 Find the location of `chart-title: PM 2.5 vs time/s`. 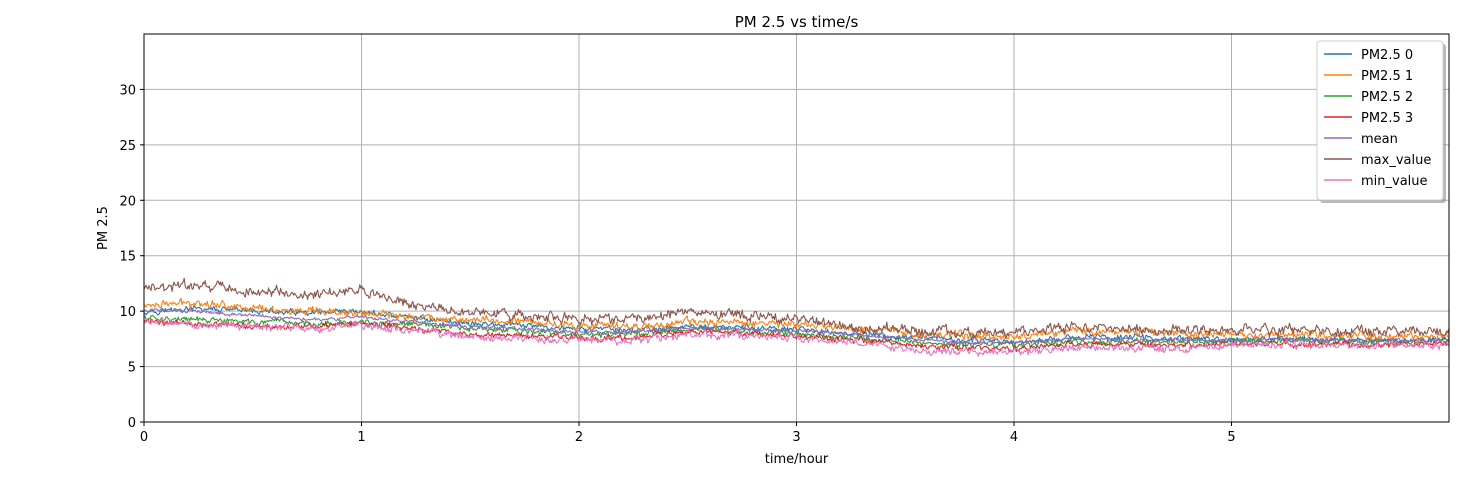

chart-title: PM 2.5 vs time/s is located at coordinates (797, 22).